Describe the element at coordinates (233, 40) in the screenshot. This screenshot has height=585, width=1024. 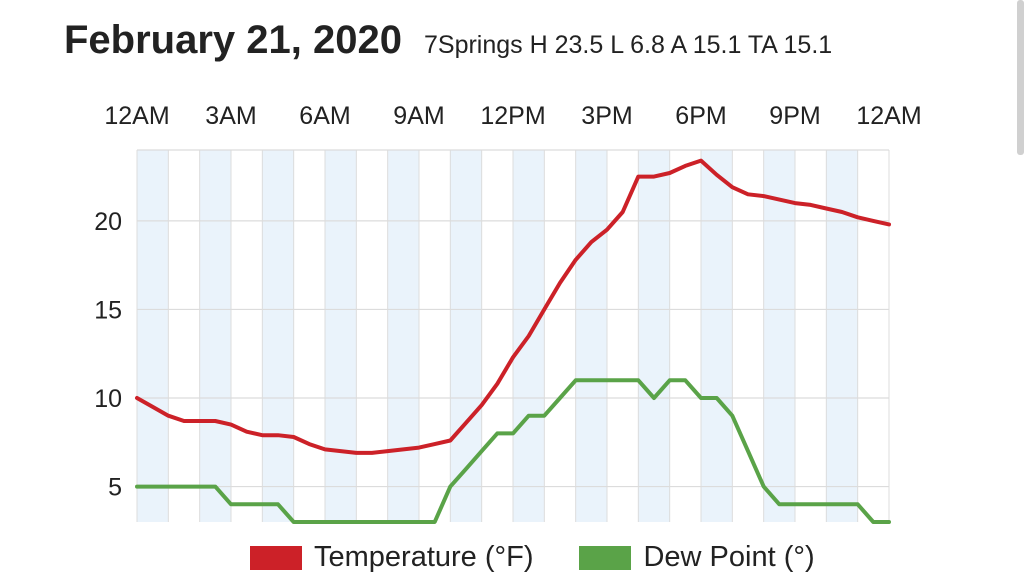
I see `page-title: February 21, 2020` at that location.